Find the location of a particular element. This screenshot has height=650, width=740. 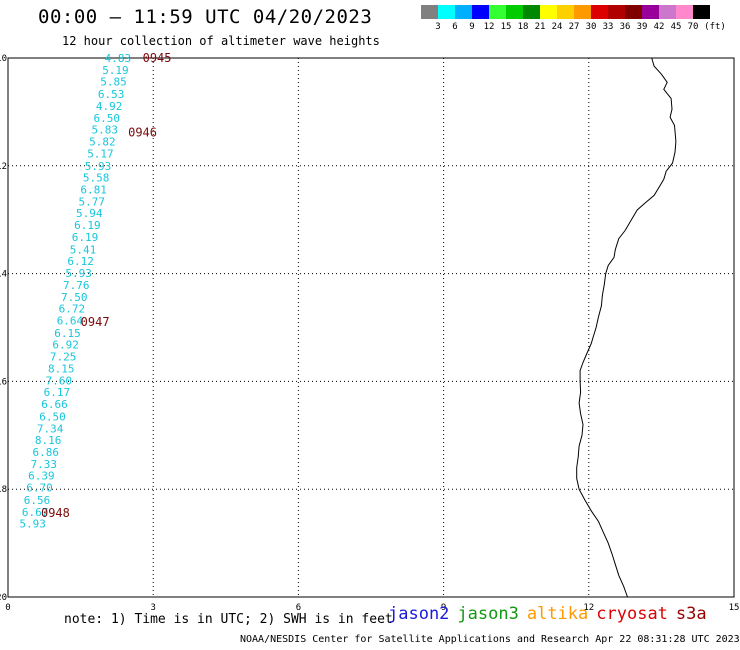

swh-value: 5.17 is located at coordinates (100, 153).